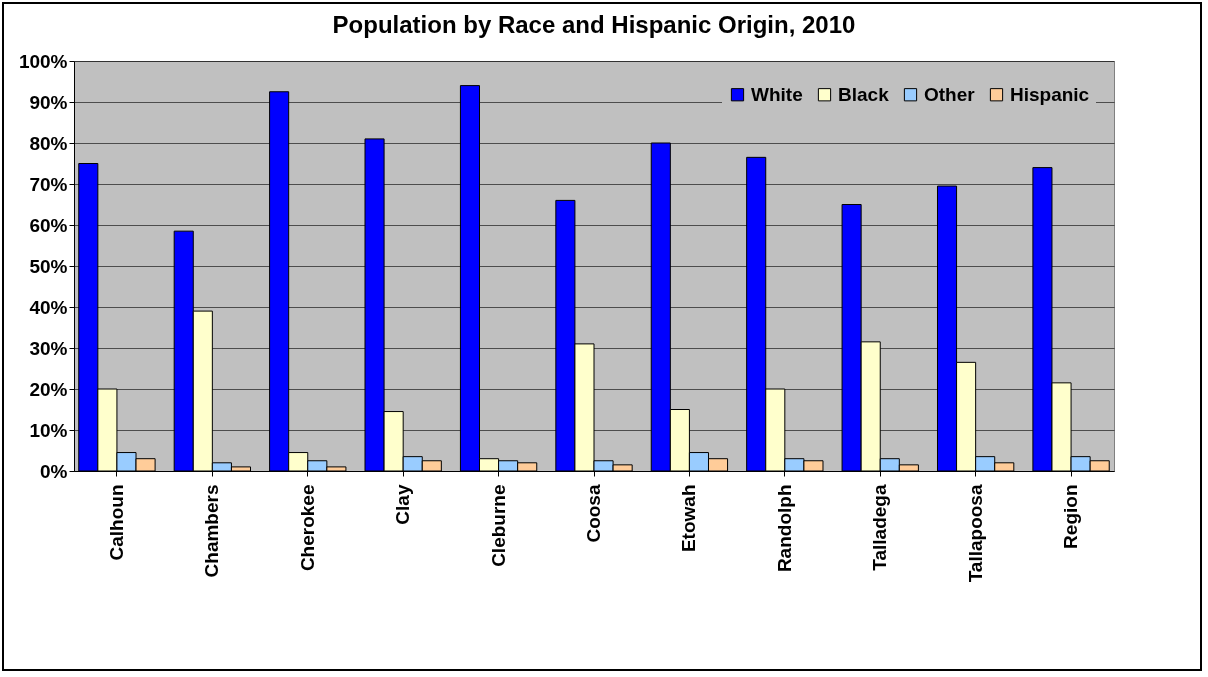 This screenshot has height=677, width=1208. Describe the element at coordinates (950, 94) in the screenshot. I see `legend-label: Other` at that location.